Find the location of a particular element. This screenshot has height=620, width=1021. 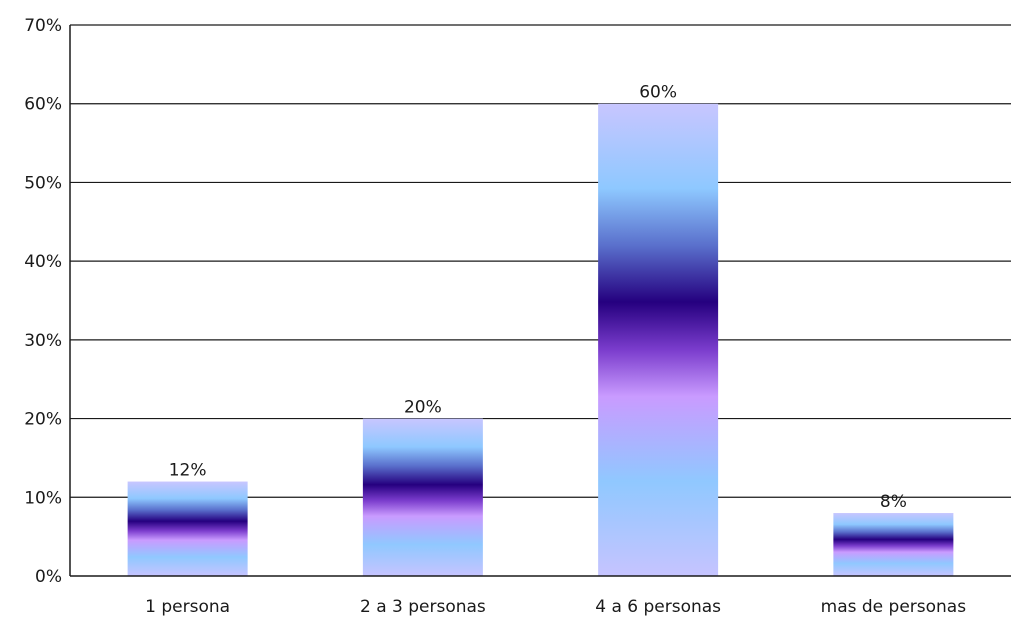

y-tick-label: 50% is located at coordinates (43, 183).